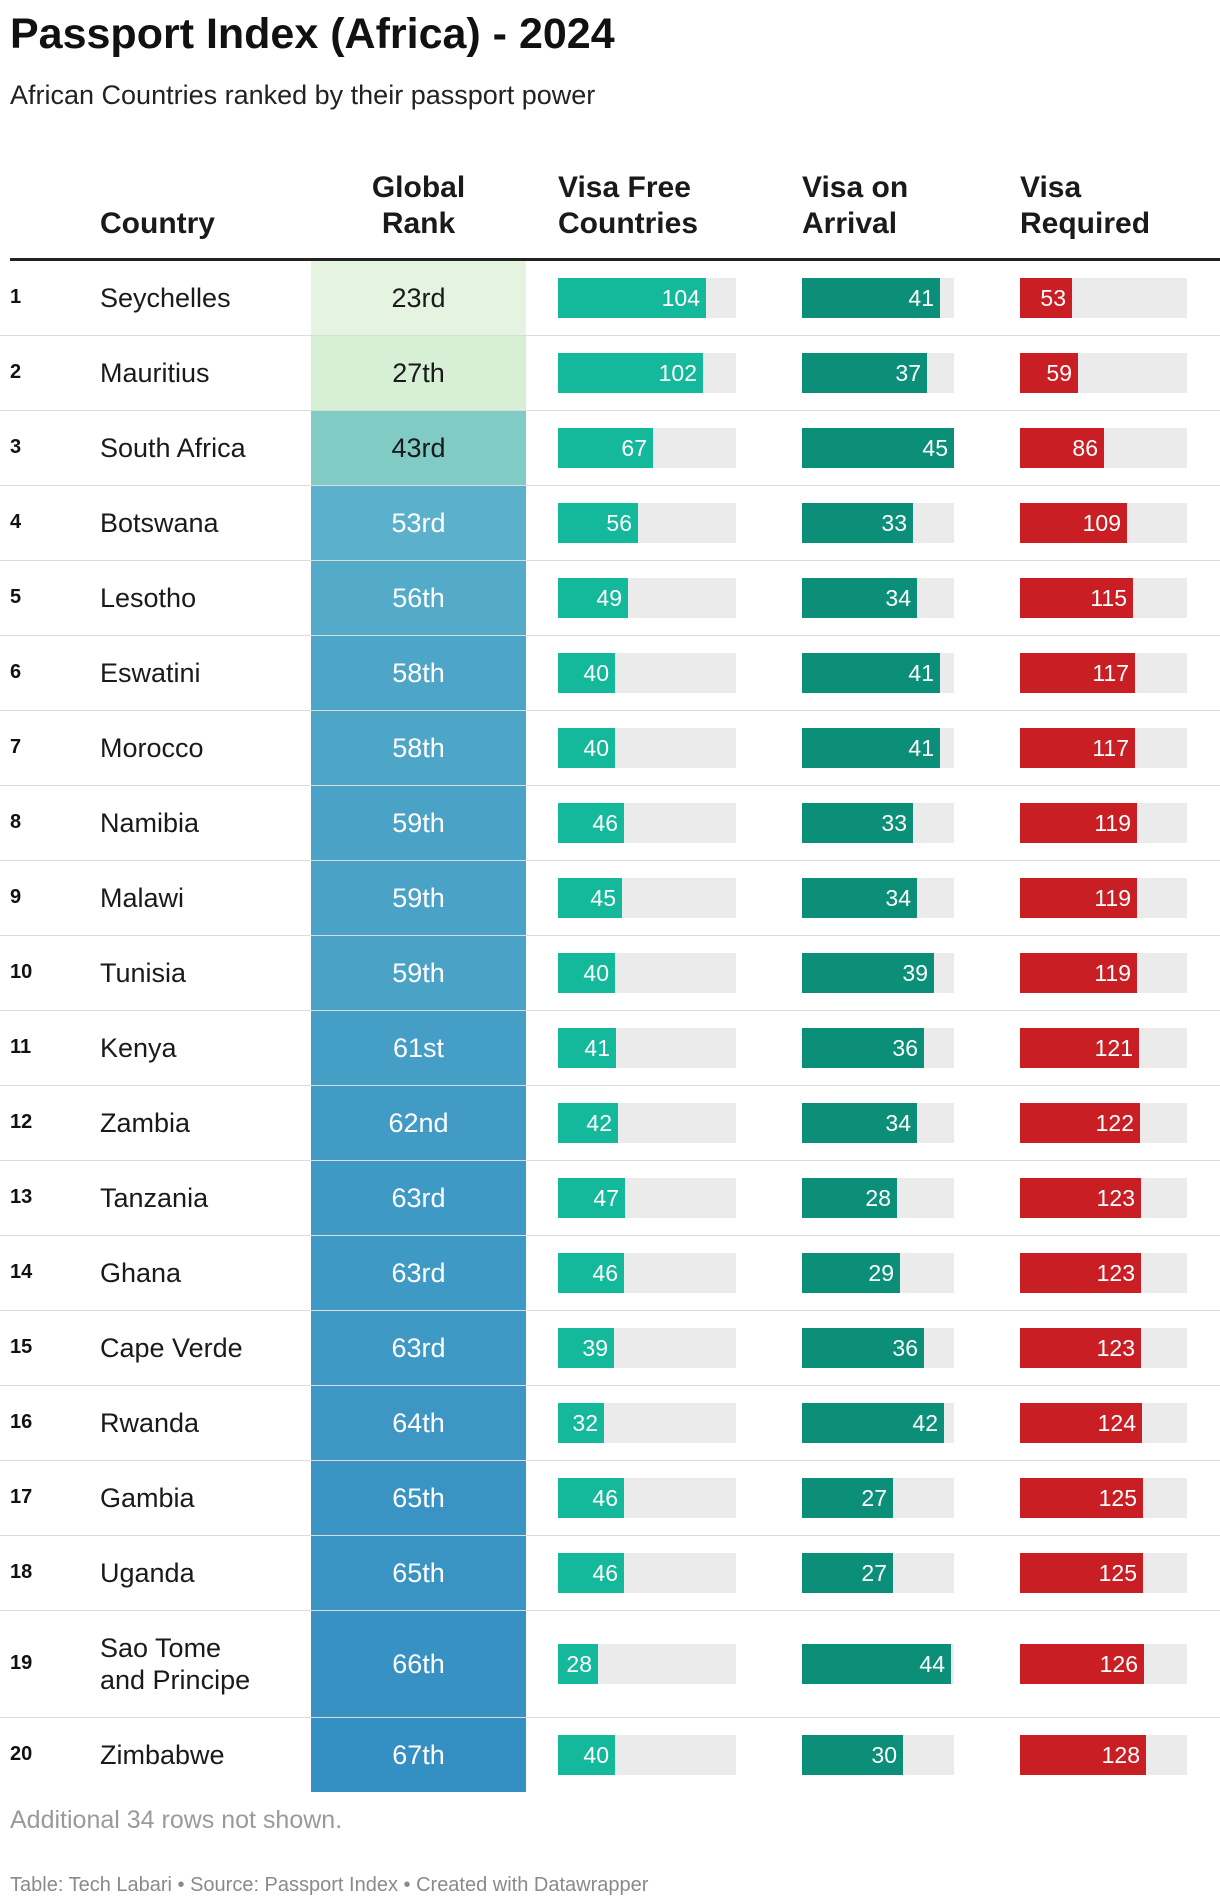 This screenshot has height=1898, width=1220. I want to click on table-row: 4 Botswana 53rd 56 33 109, so click(610, 523).